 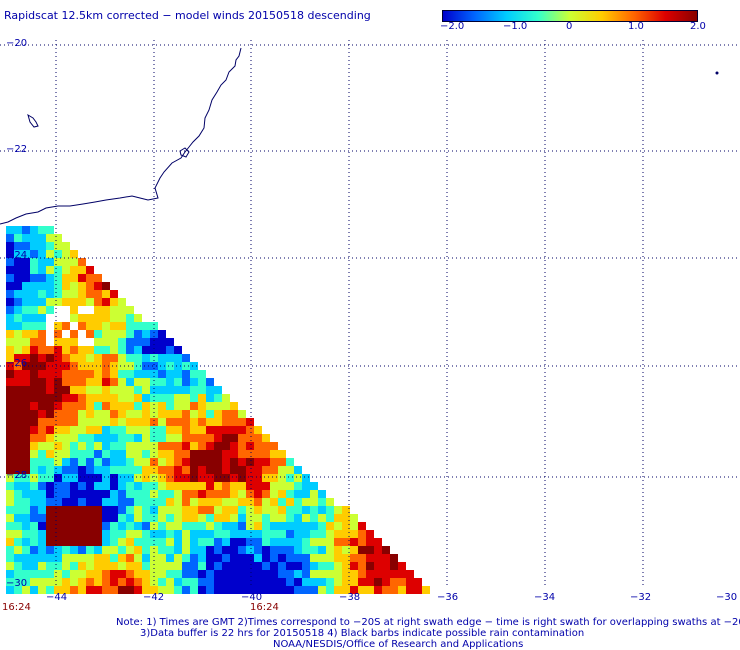 I want to click on colorbar-label: 1.0, so click(x=636, y=26).